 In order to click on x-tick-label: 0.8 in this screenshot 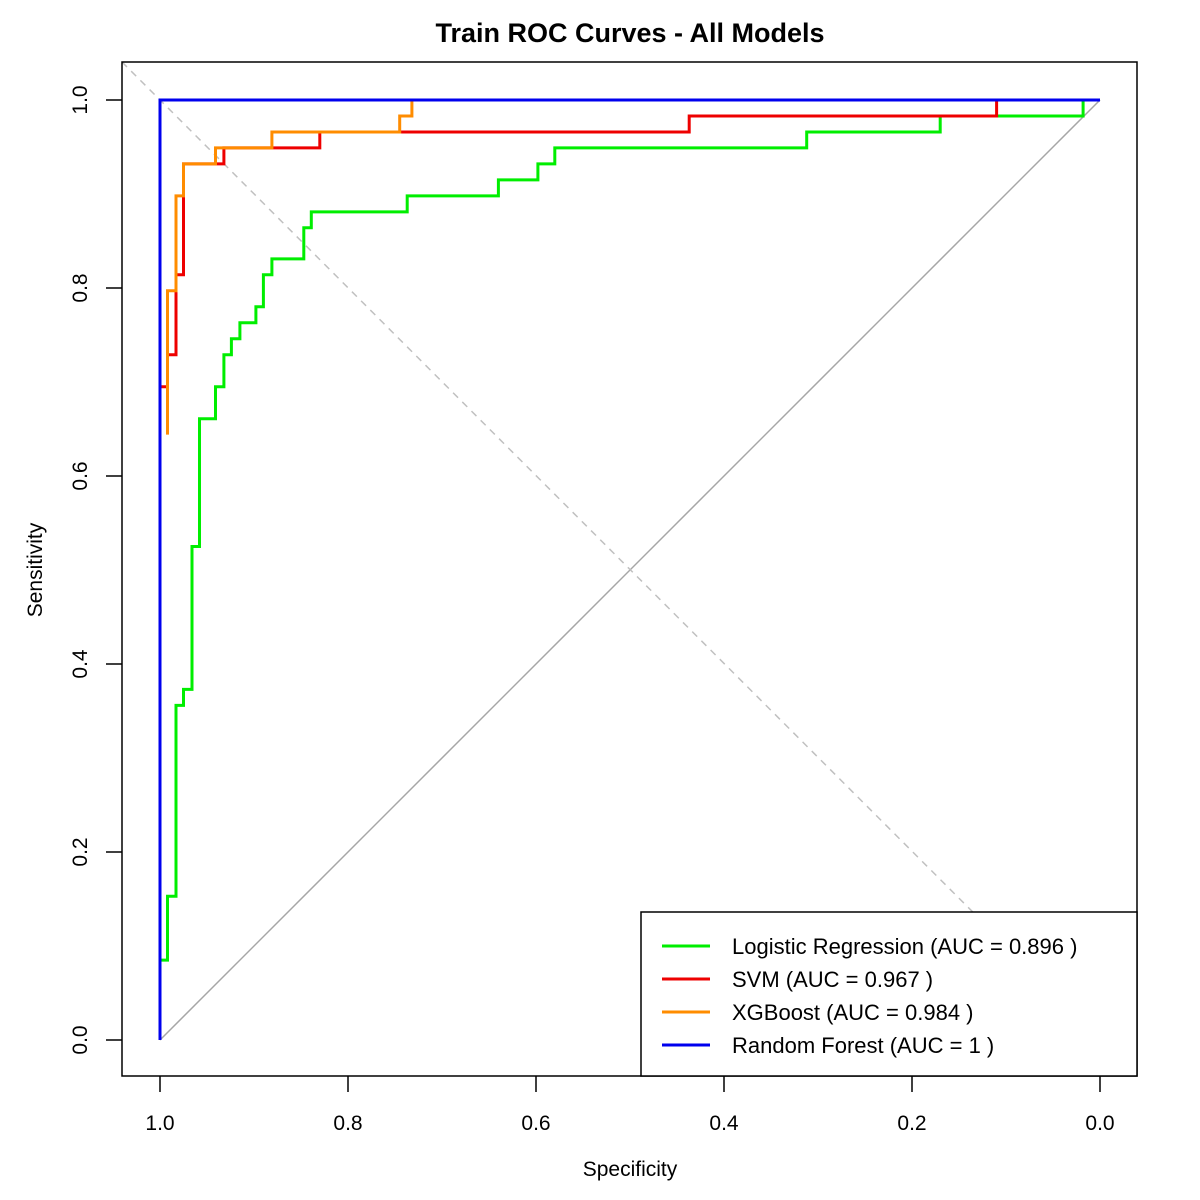, I will do `click(347, 1123)`.